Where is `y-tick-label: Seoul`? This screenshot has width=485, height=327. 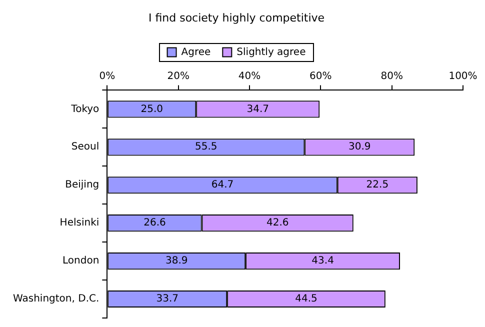
y-tick-label: Seoul is located at coordinates (85, 147).